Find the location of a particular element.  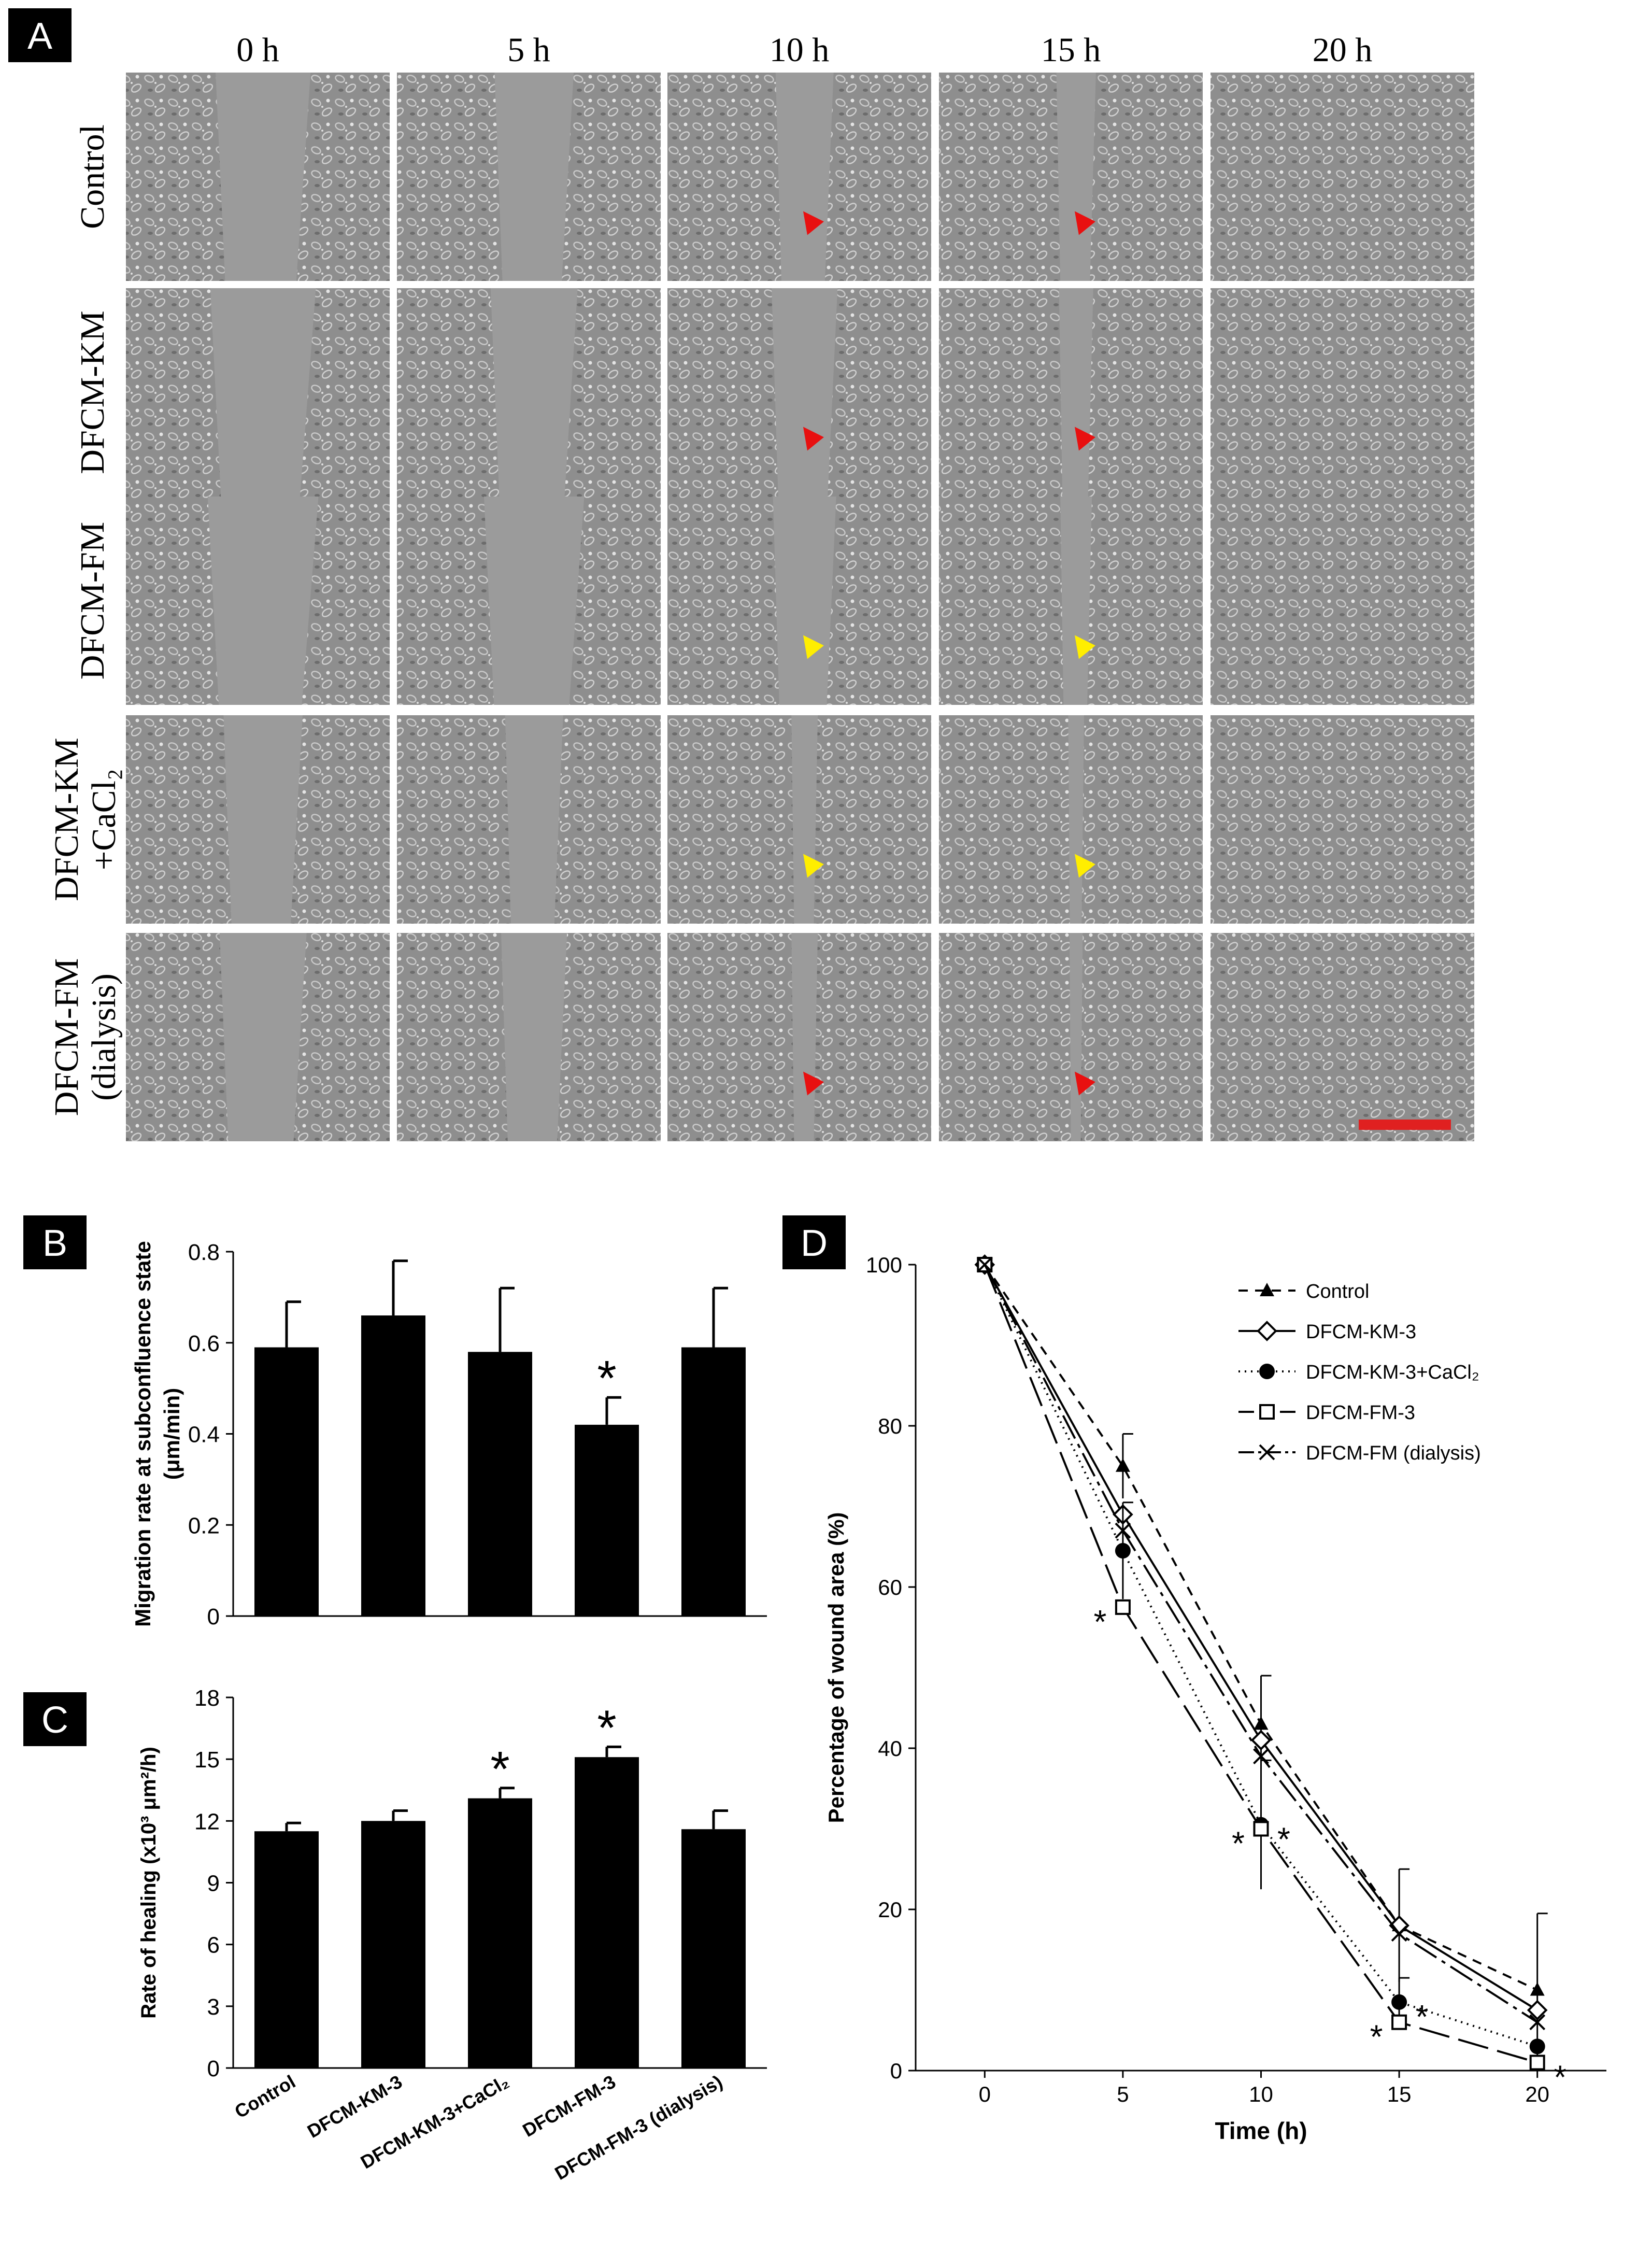

y-tick-label-1: 3 is located at coordinates (213, 2007).